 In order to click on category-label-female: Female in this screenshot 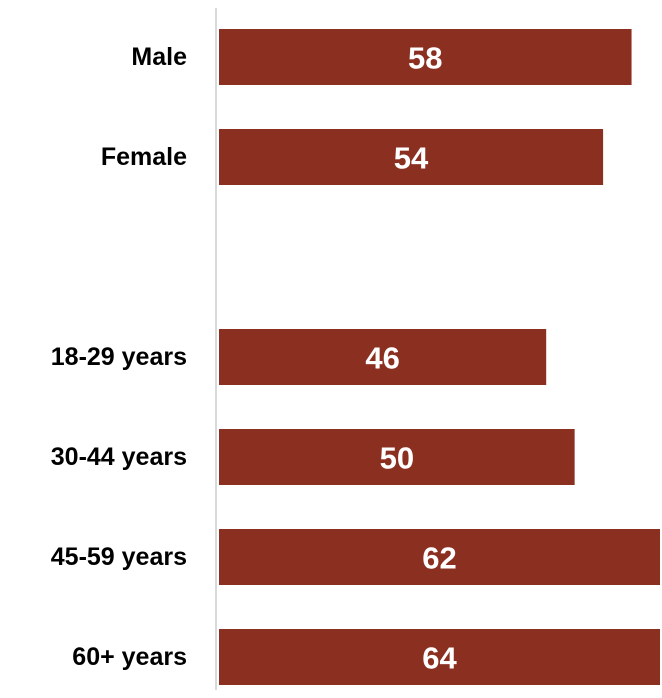, I will do `click(144, 157)`.